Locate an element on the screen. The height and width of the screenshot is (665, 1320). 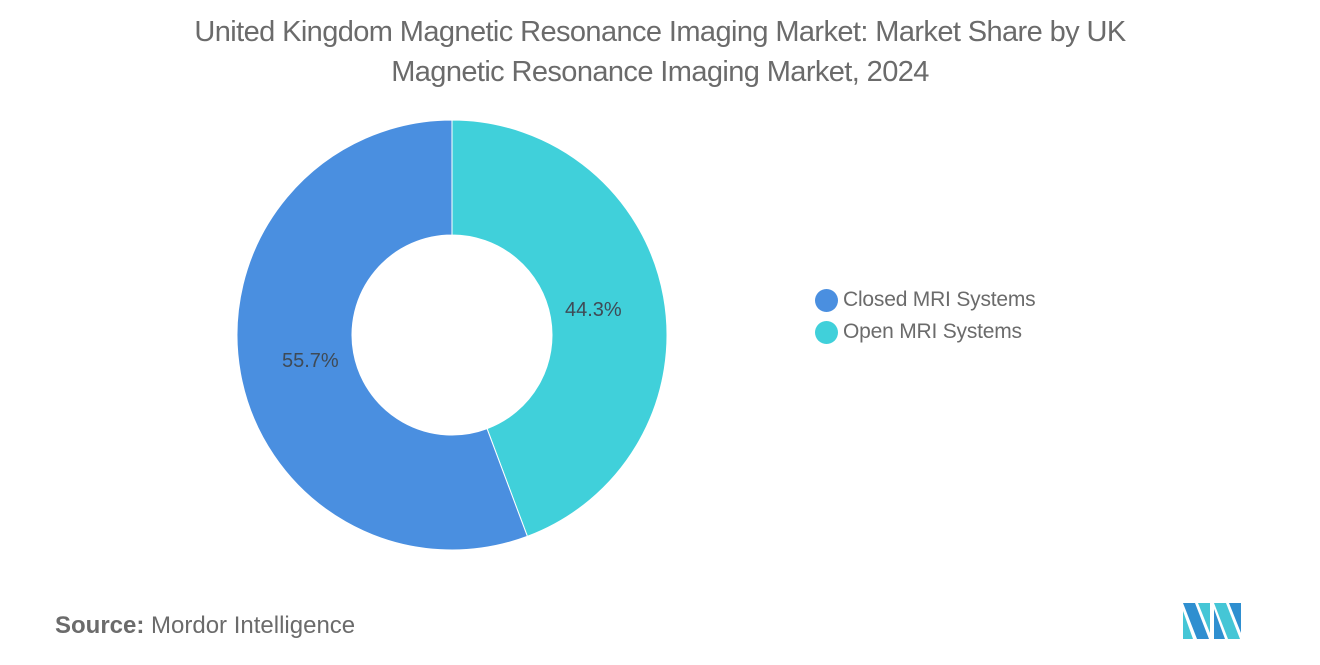
slice-label-open-mri: 44.3% is located at coordinates (593, 310).